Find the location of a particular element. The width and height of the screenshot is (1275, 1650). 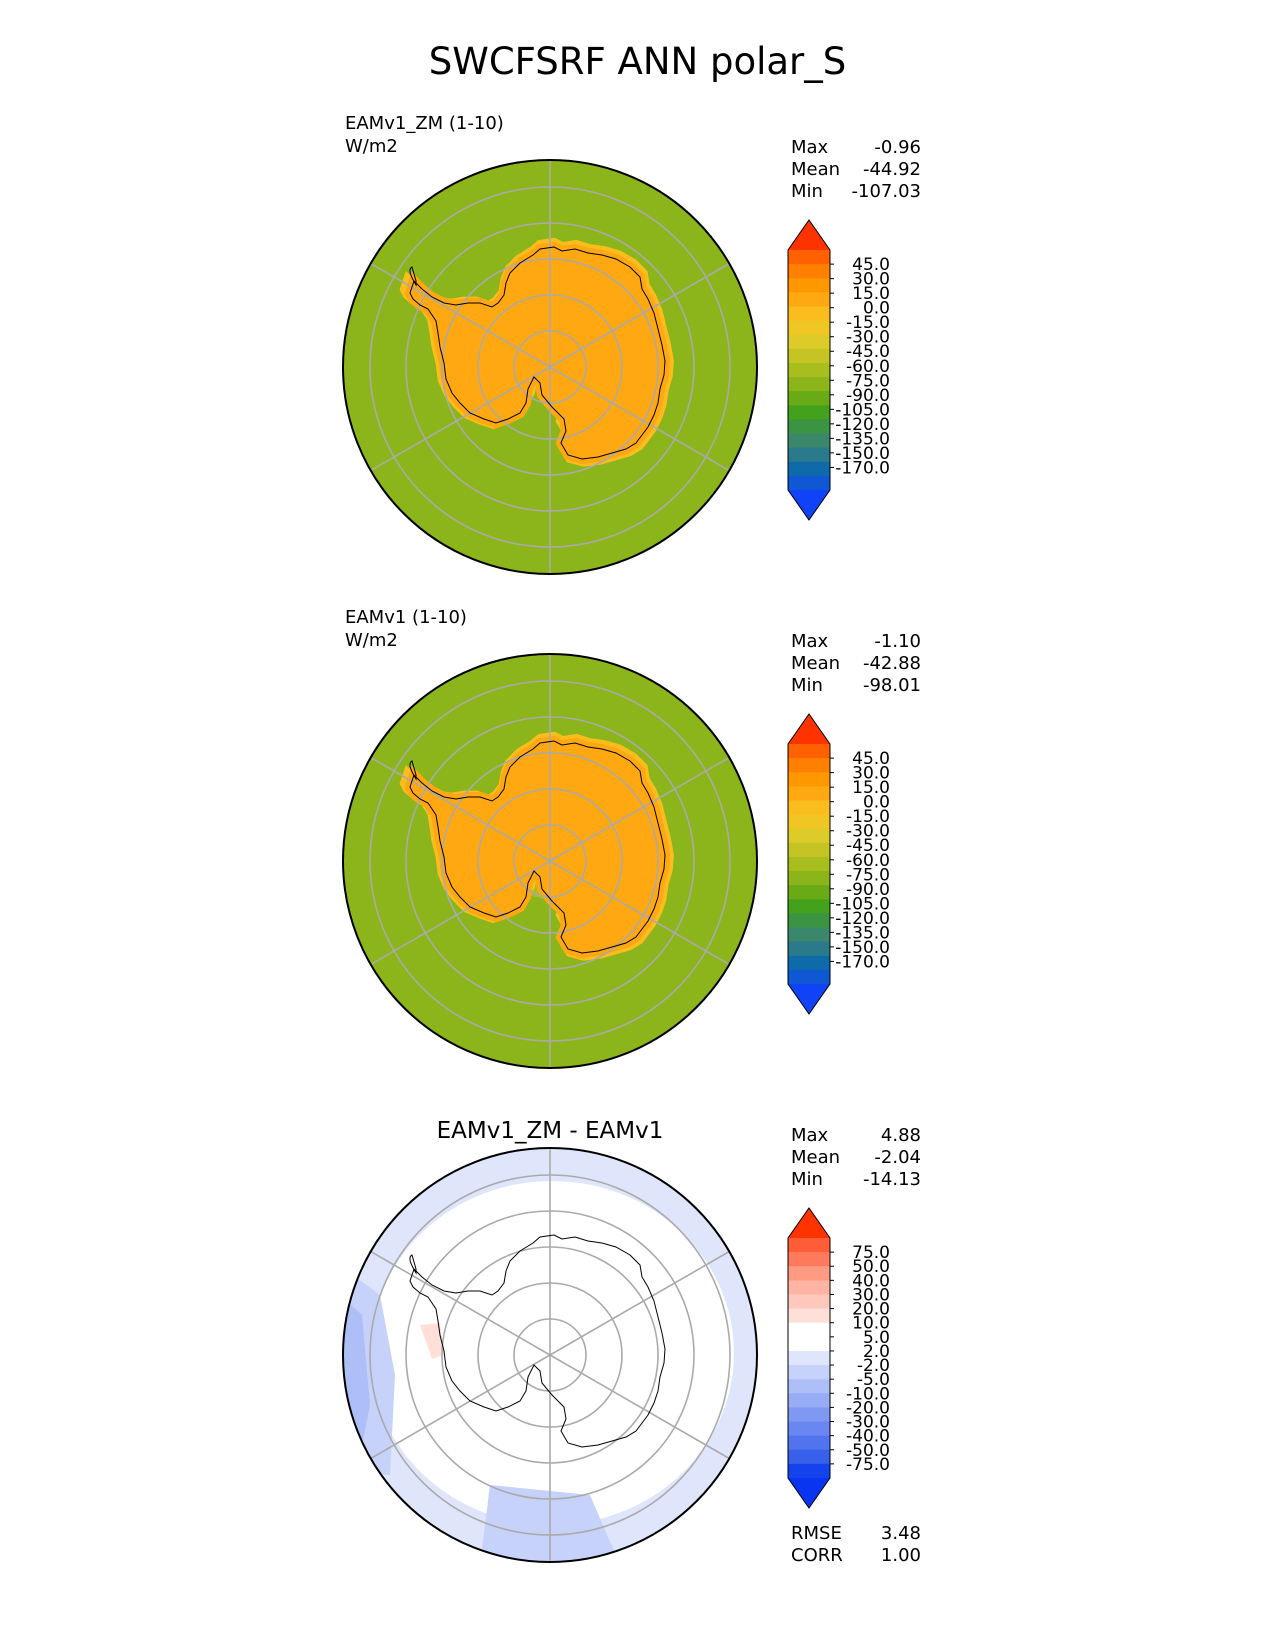

panel3-rmse: 3.48 is located at coordinates (900, 1533).